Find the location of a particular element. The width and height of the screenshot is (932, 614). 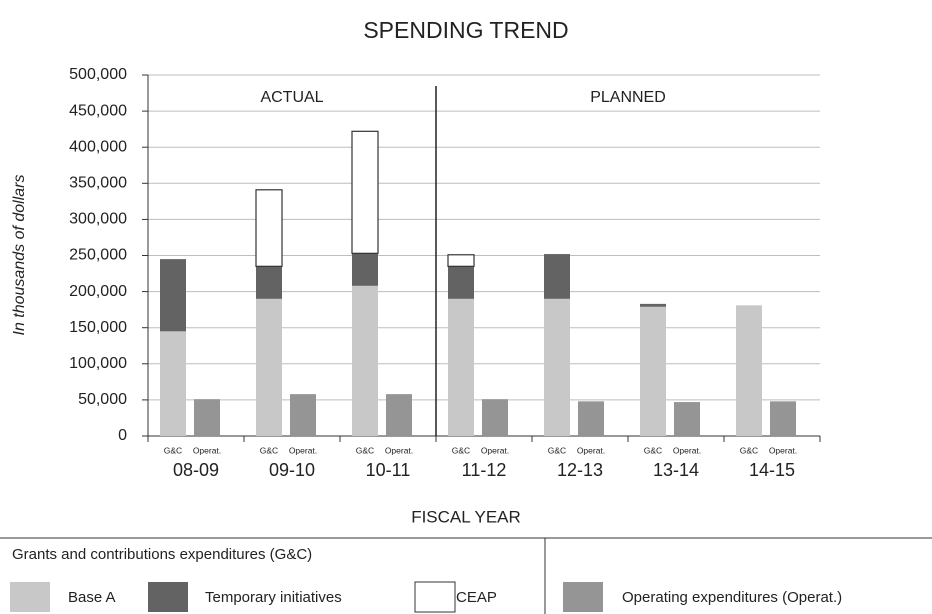

category-label: 14-15 is located at coordinates (772, 470).